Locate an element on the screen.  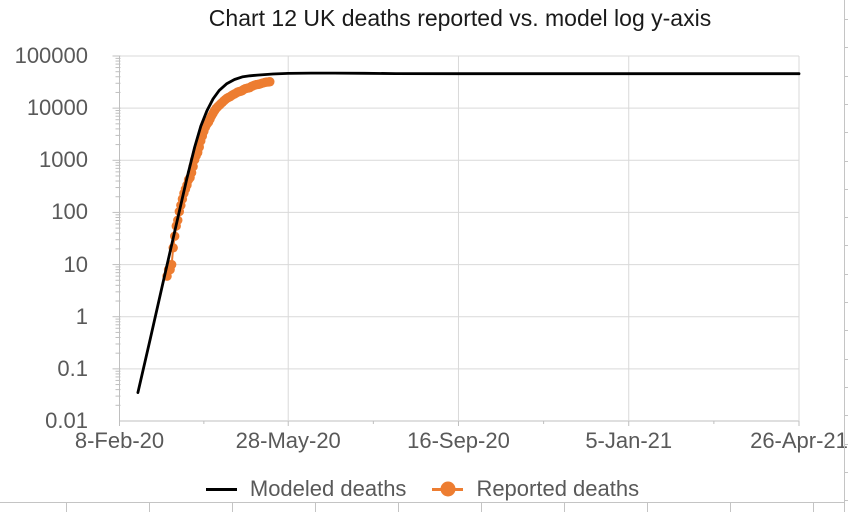
x-tick-label: 16-Sep-20 is located at coordinates (458, 440).